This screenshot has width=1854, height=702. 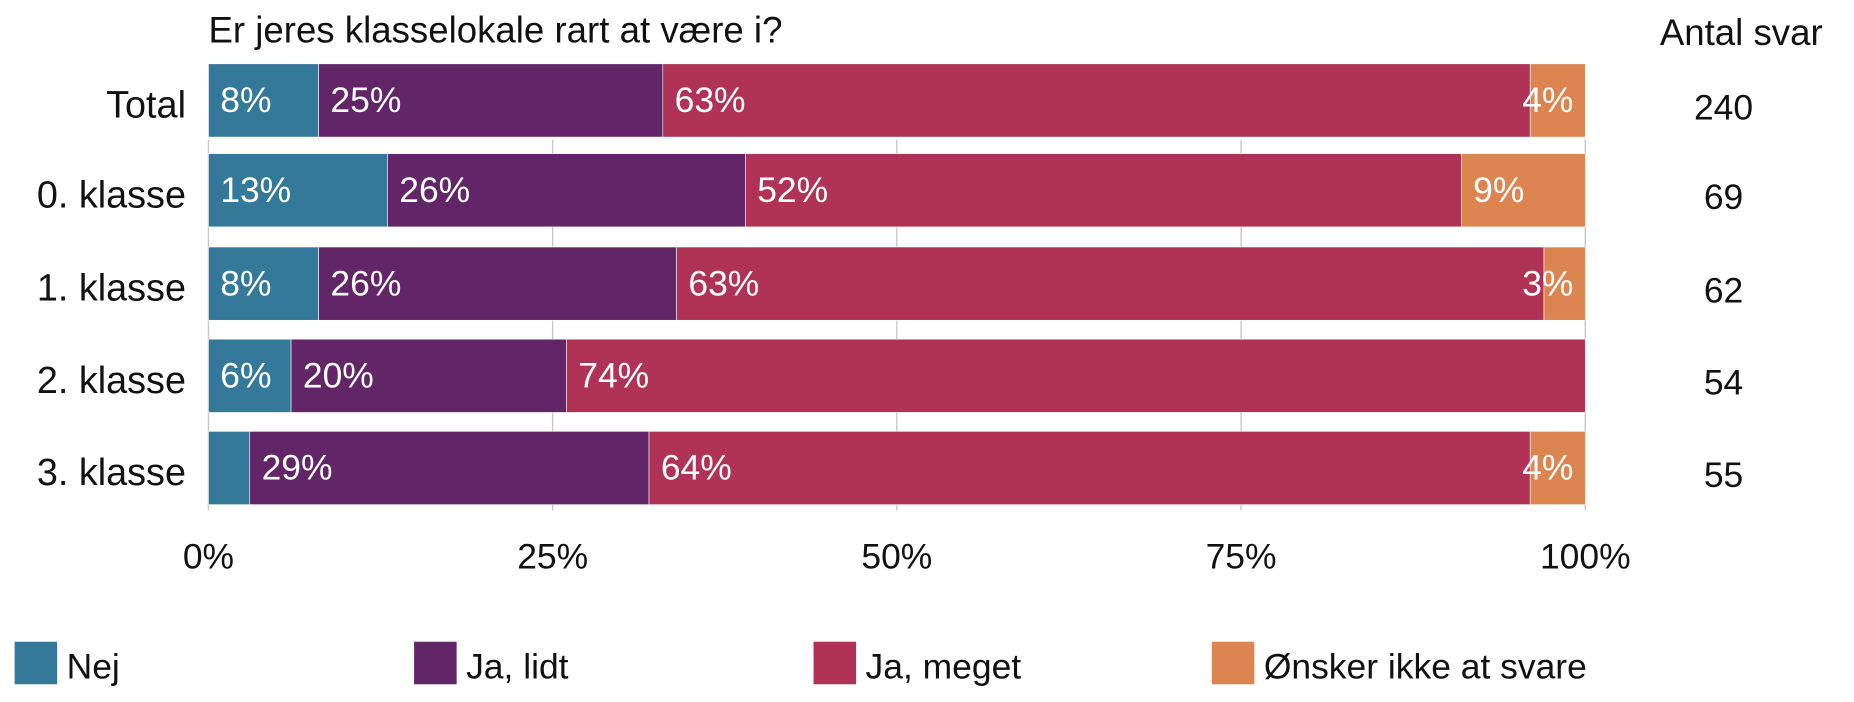 I want to click on data-label: 20%, so click(x=338, y=376).